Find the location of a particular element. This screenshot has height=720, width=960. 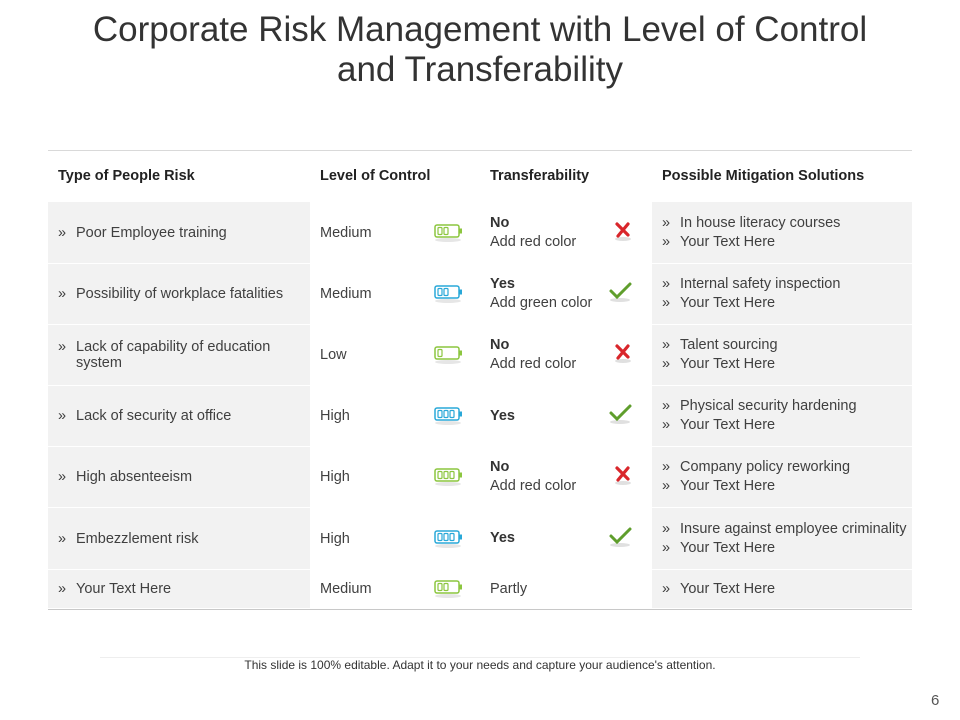

mitigation-list: Your Text Here is located at coordinates (718, 589).